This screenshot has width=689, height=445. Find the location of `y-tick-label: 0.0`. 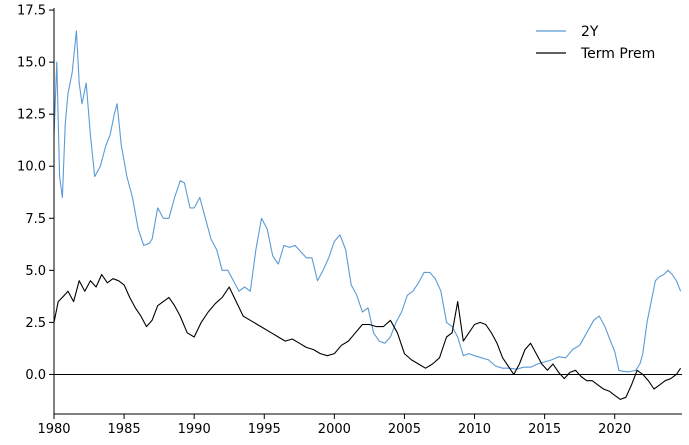

y-tick-label: 0.0 is located at coordinates (35, 375).